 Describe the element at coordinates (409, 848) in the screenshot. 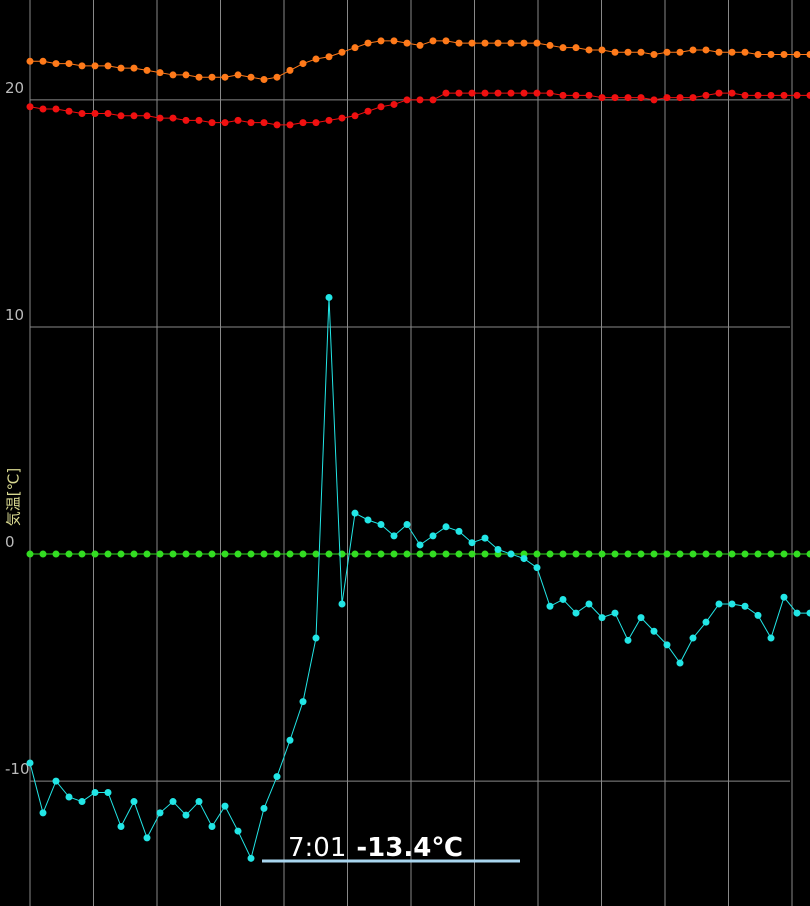

I see `annotation-value: -13.4℃` at that location.